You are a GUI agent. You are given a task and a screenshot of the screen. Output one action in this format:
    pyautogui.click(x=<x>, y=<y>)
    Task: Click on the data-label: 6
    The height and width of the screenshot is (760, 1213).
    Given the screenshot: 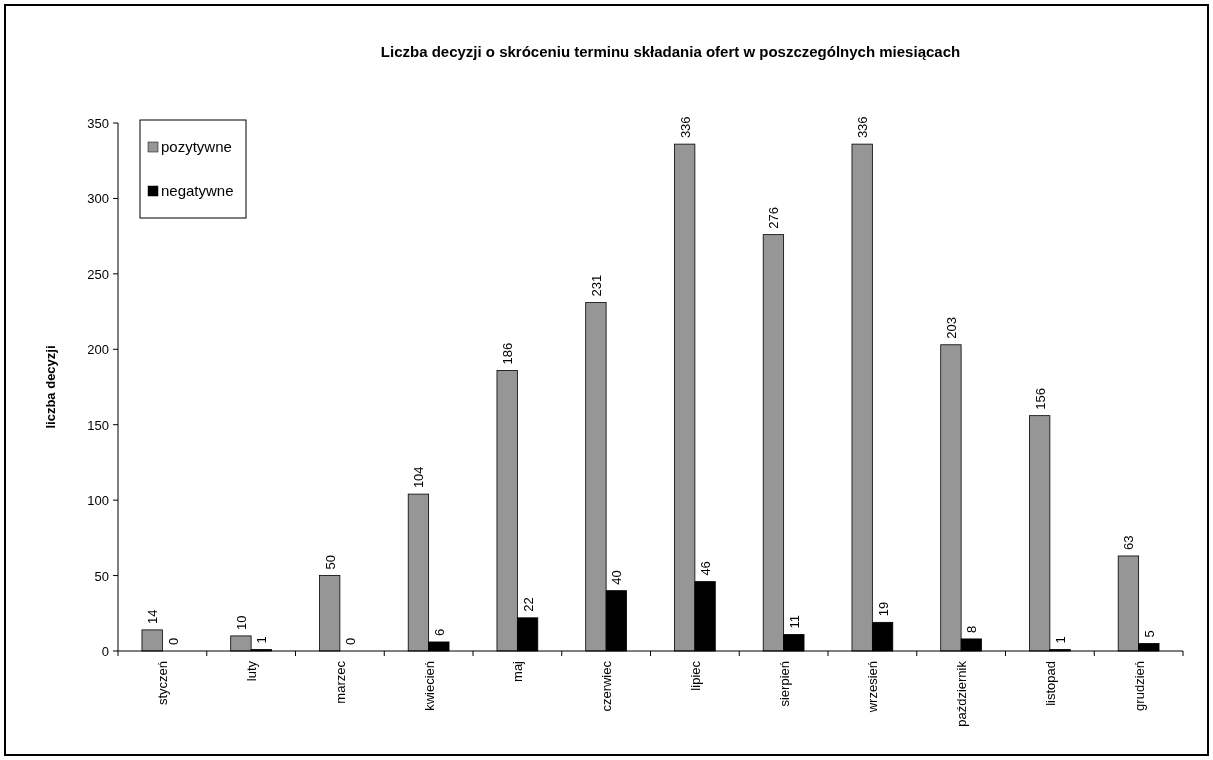 What is the action you would take?
    pyautogui.click(x=439, y=632)
    